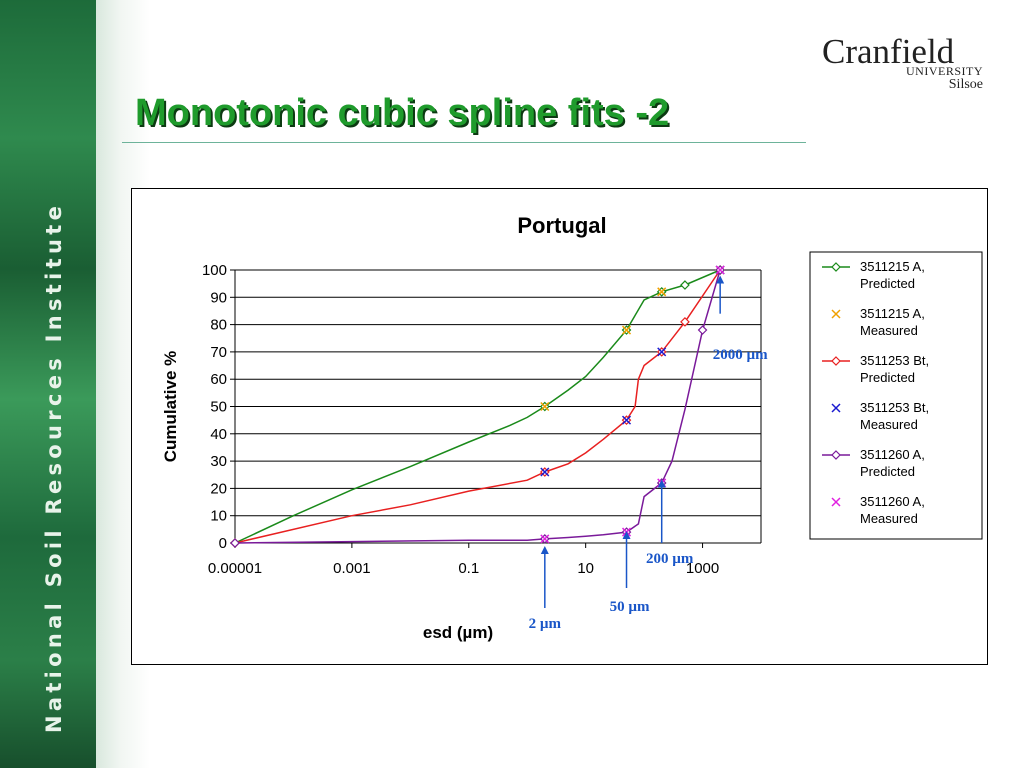 The width and height of the screenshot is (1024, 768). Describe the element at coordinates (218, 297) in the screenshot. I see `tick-label-y-90: 90` at that location.